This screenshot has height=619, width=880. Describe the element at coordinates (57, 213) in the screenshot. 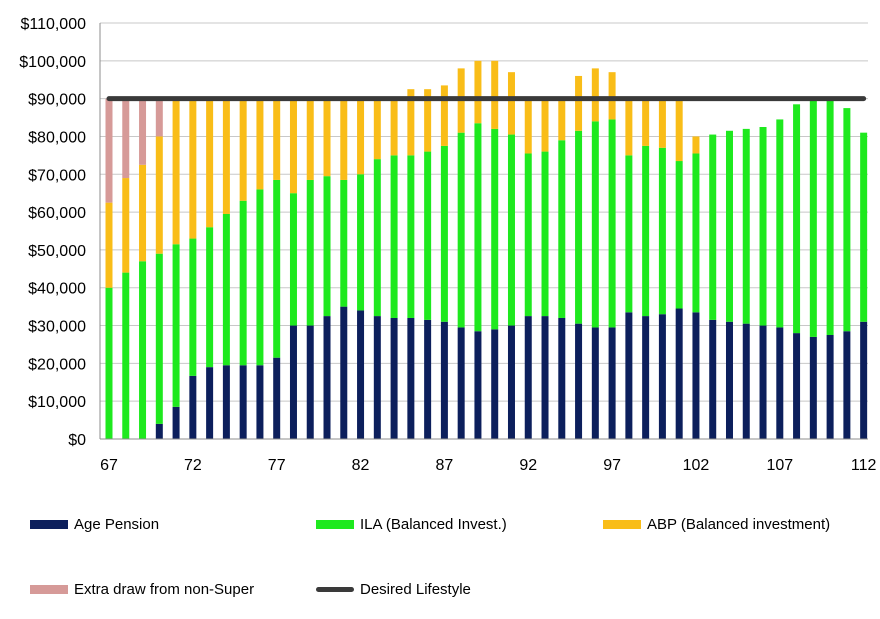

I see `y-tick-label: $60,000` at that location.